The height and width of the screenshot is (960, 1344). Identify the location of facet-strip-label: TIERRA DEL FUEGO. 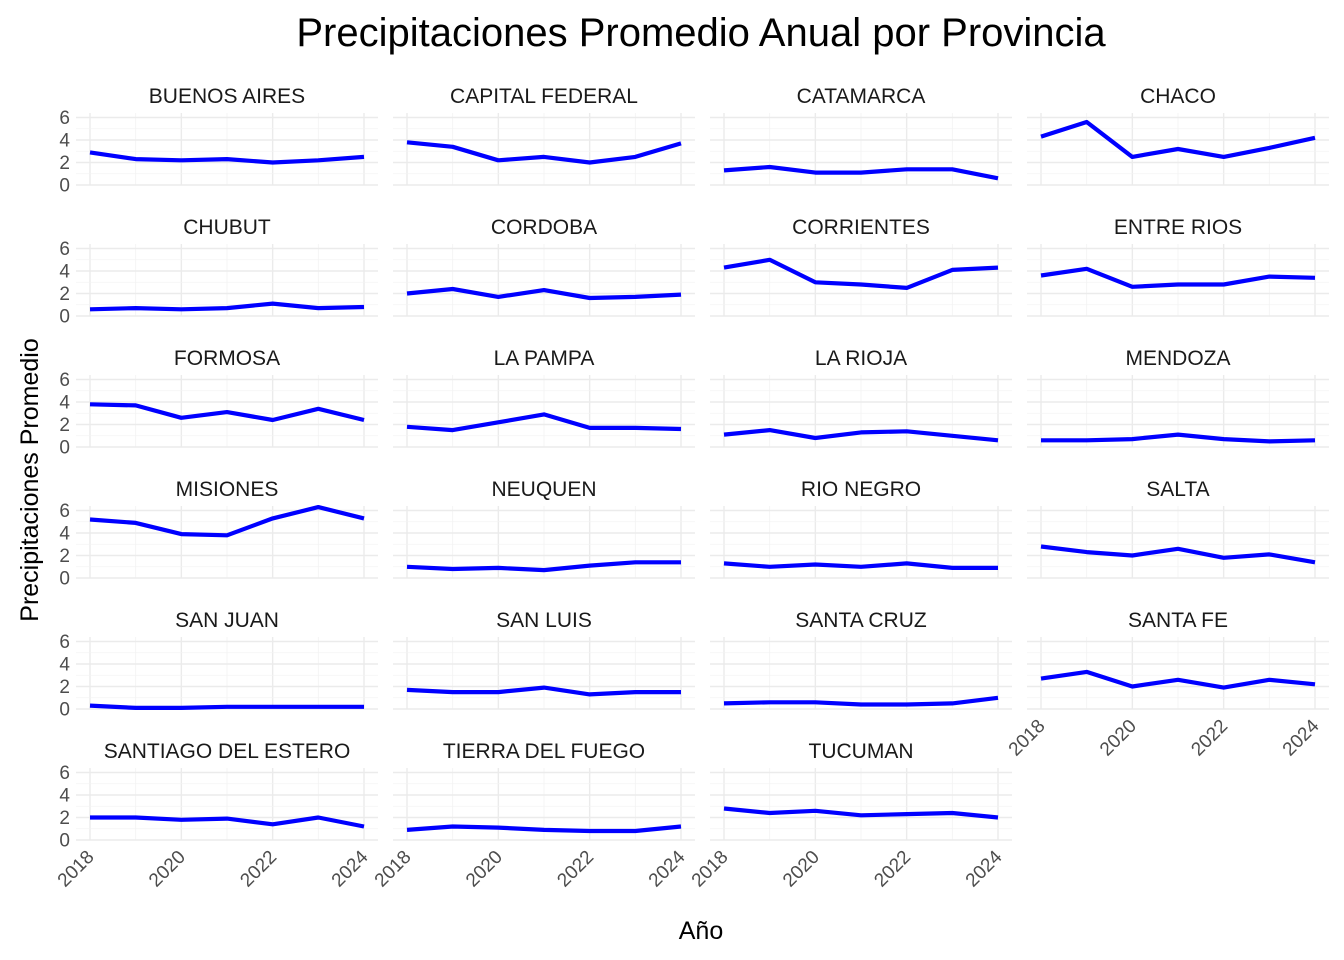
(544, 751).